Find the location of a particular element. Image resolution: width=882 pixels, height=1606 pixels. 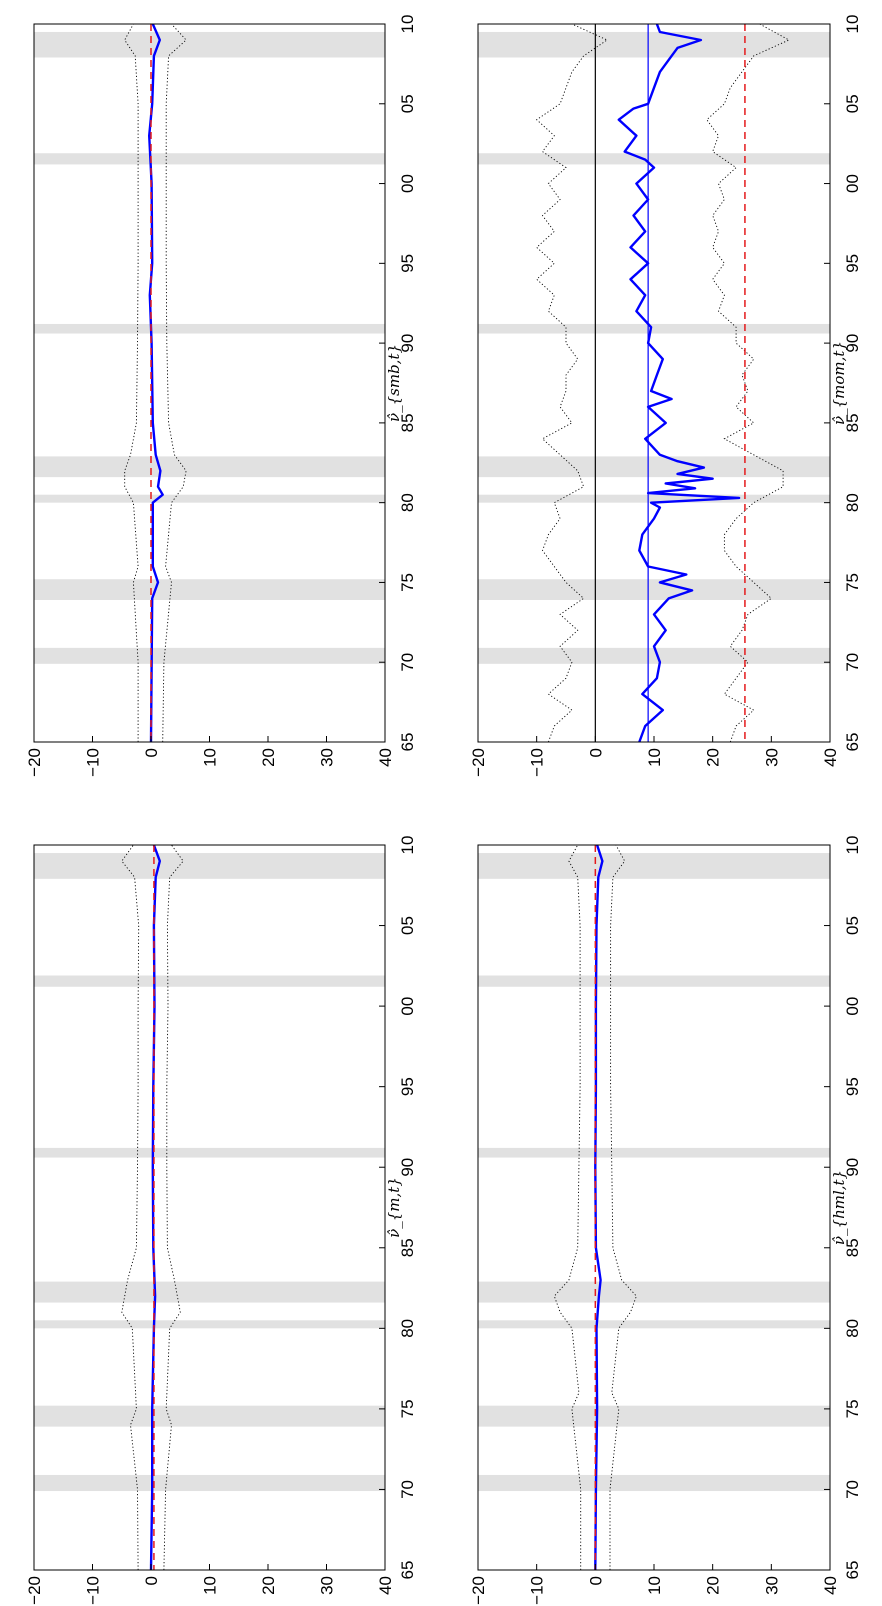

x-tick-label: 85 is located at coordinates (407, 422).